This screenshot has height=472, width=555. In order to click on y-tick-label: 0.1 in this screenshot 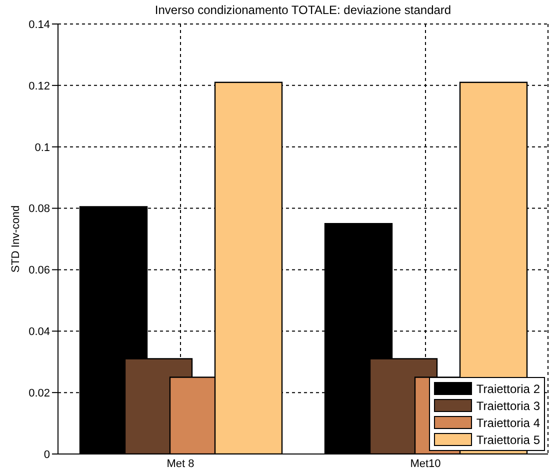, I will do `click(42, 148)`.